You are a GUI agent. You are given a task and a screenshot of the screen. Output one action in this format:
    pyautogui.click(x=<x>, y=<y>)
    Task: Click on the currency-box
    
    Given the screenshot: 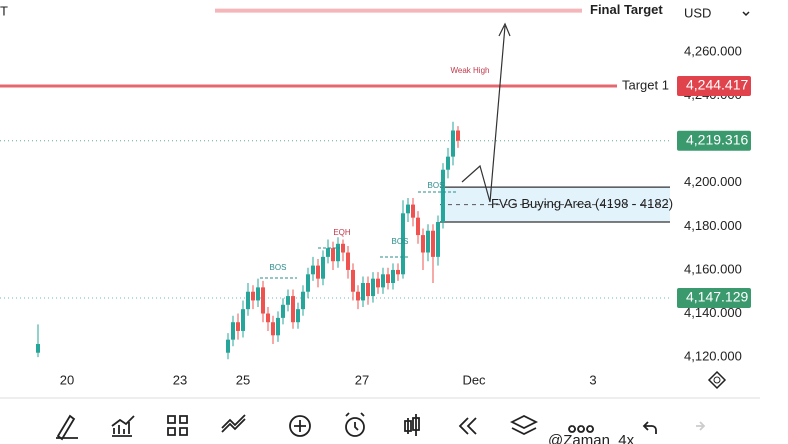 What is the action you would take?
    pyautogui.click(x=717, y=14)
    